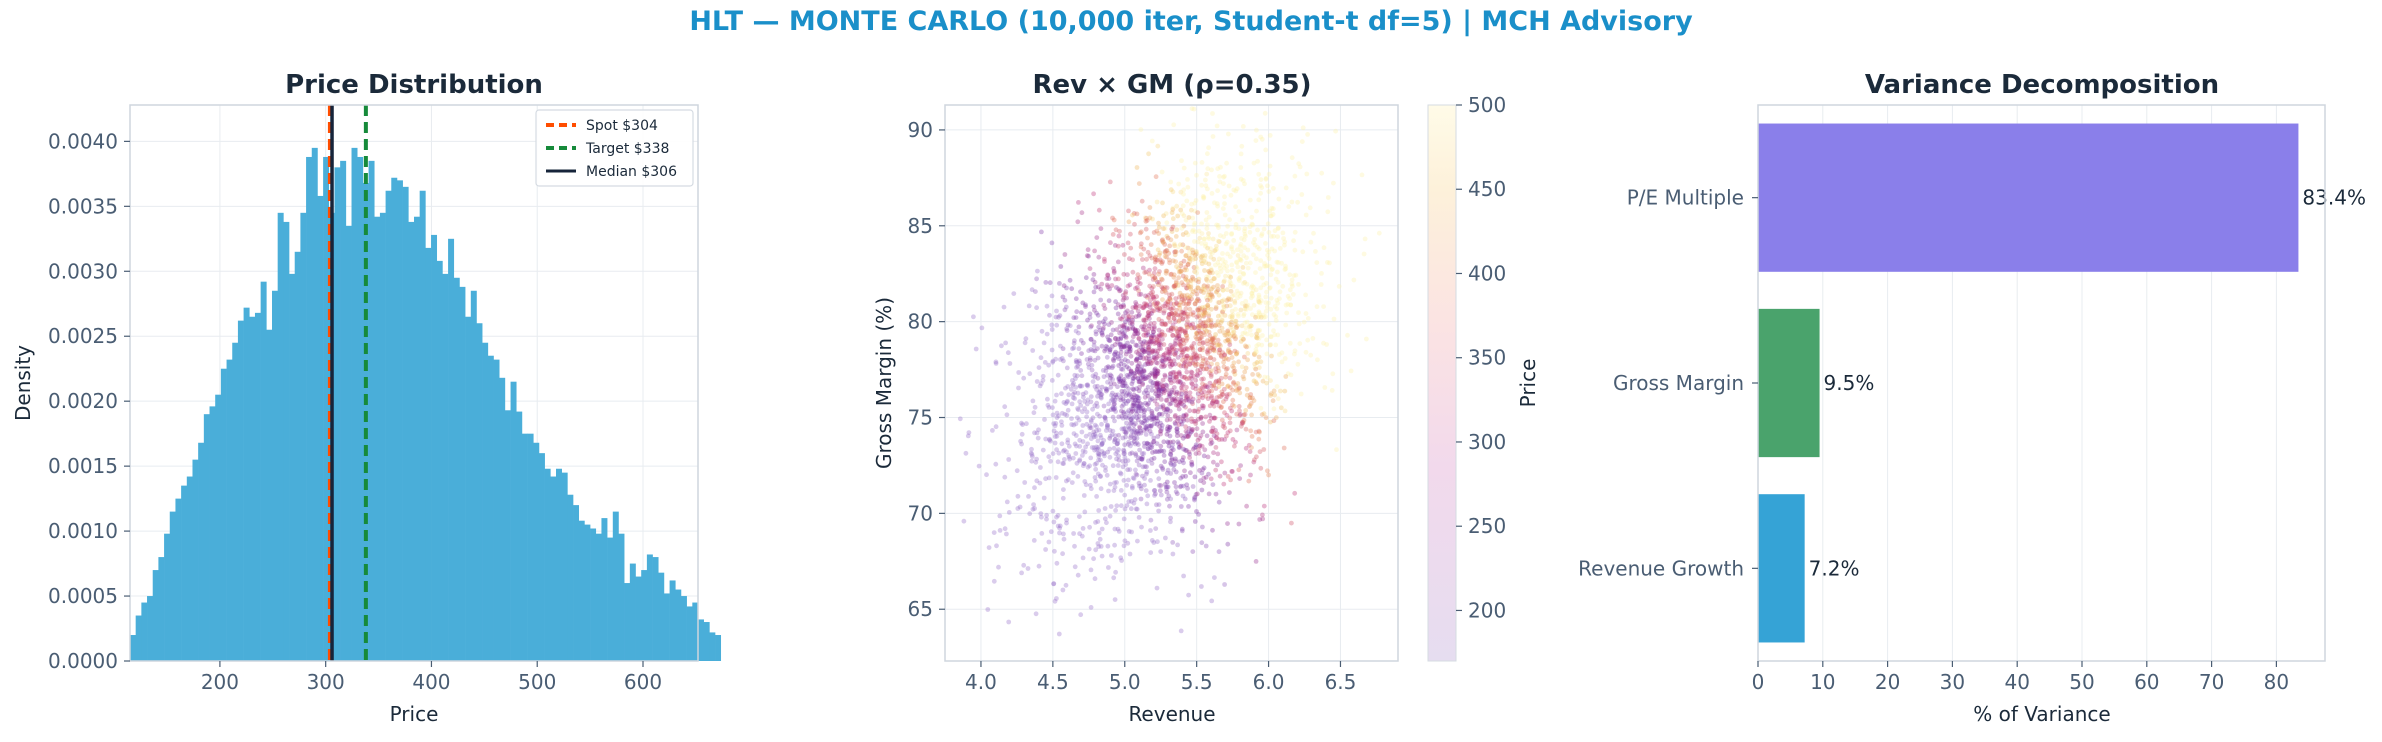 Image resolution: width=2382 pixels, height=742 pixels. I want to click on variance-bar, so click(2028, 197).